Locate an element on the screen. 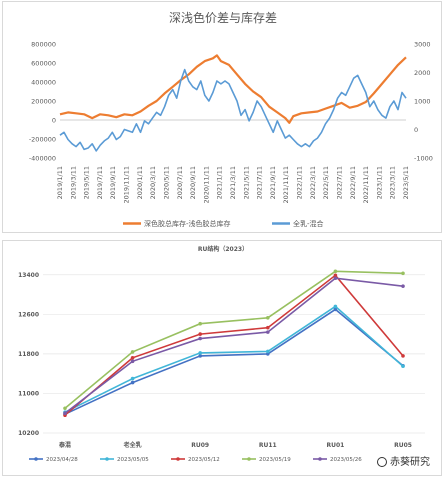 The image size is (444, 479). x-category-label: 老全乳 is located at coordinates (132, 445).